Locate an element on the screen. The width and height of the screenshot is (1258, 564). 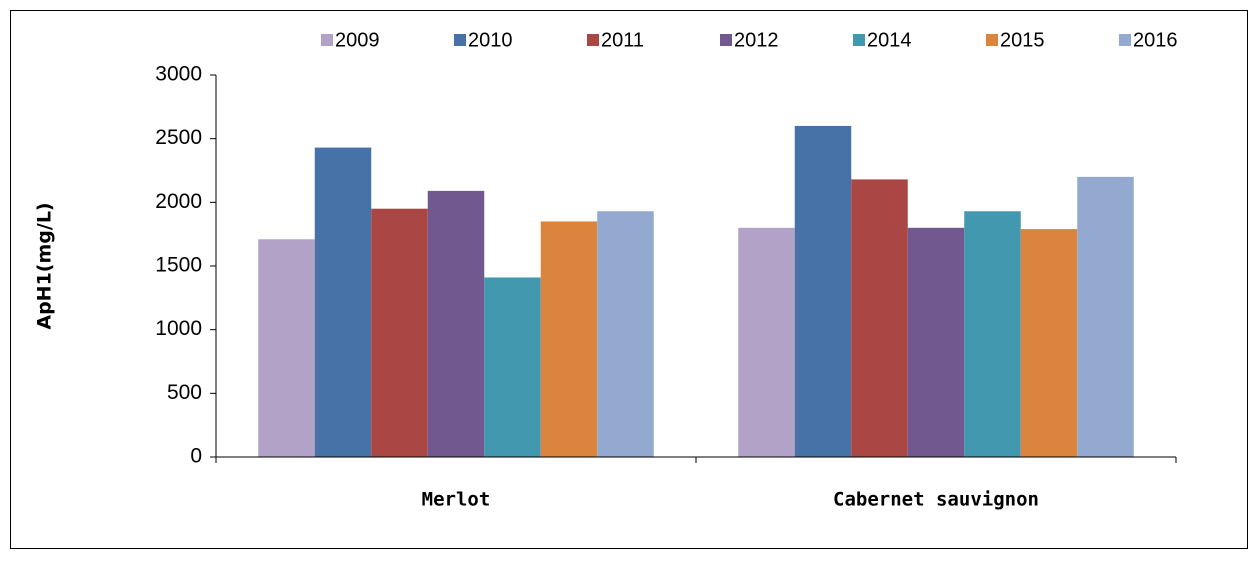
y-tick-label: 500 is located at coordinates (184, 392).